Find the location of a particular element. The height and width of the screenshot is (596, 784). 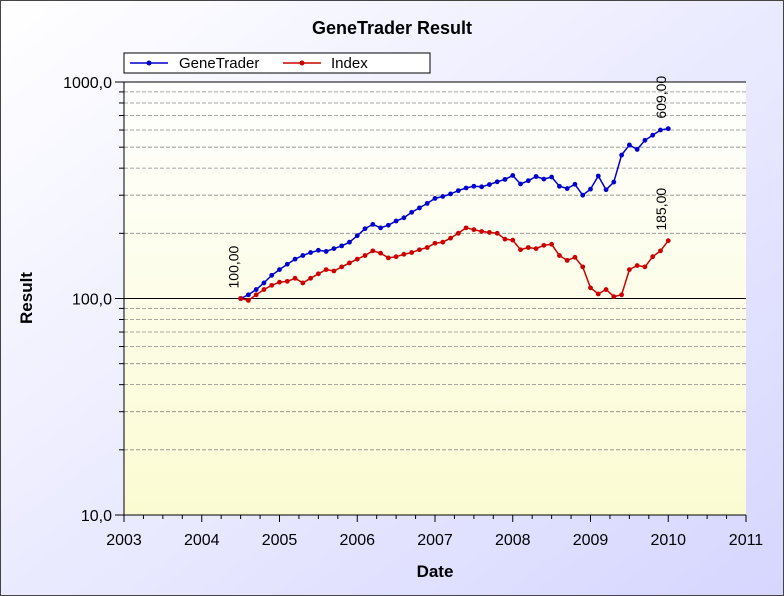

x-tick-label: 2005 is located at coordinates (280, 540).